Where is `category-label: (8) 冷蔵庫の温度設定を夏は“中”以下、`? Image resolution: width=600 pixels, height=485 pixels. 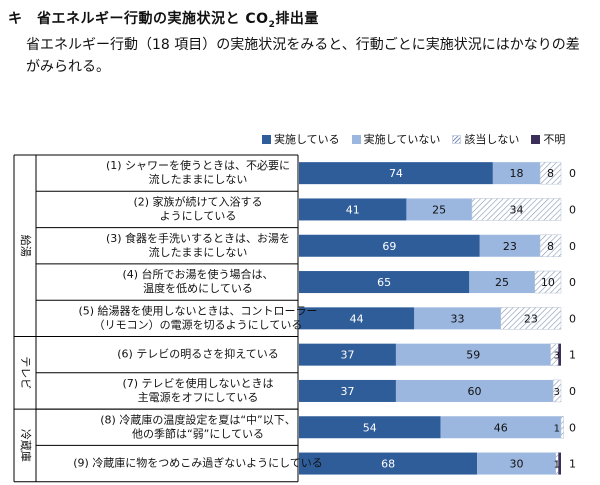 category-label: (8) 冷蔵庫の温度設定を夏は“中”以下、 is located at coordinates (197, 419).